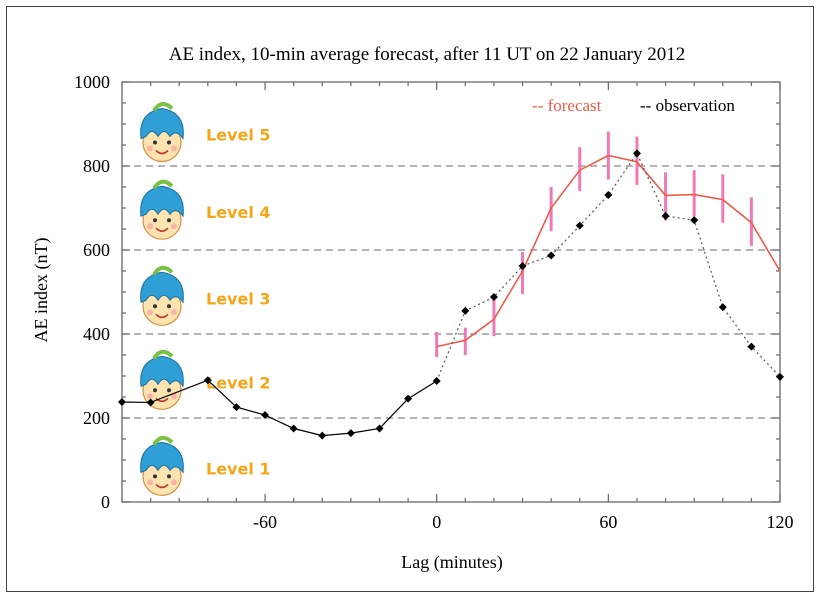  Describe the element at coordinates (608, 522) in the screenshot. I see `x-tick-label: 60` at that location.